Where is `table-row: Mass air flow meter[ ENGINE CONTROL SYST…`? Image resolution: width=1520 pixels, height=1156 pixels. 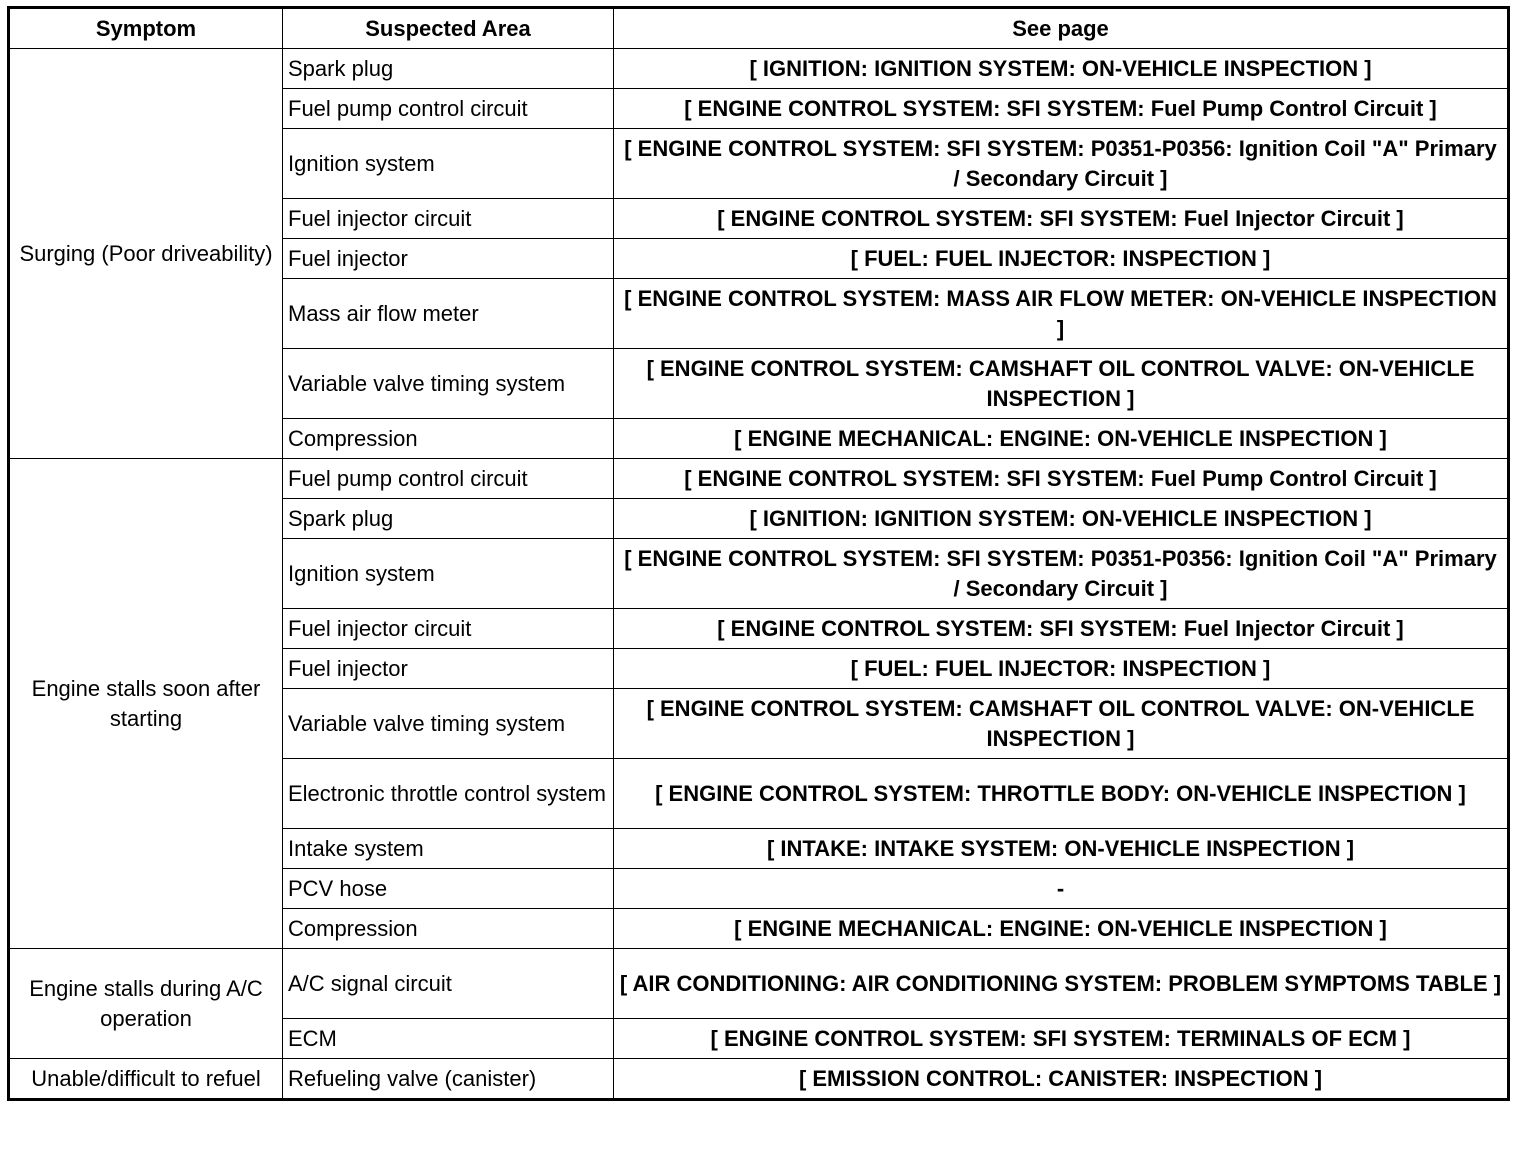
table-row: Mass air flow meter[ ENGINE CONTROL SYST… is located at coordinates (759, 313).